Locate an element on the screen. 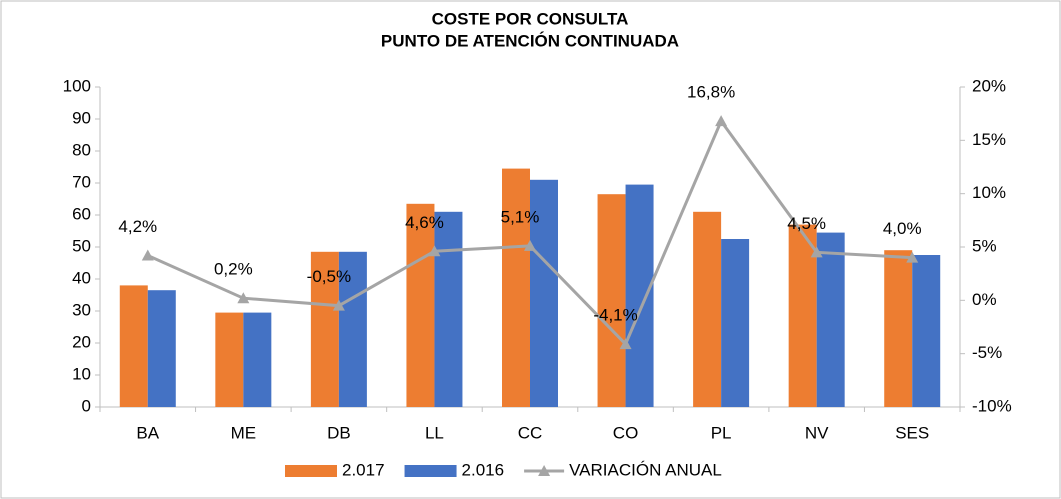  y-tick-label: 80 is located at coordinates (81, 149).